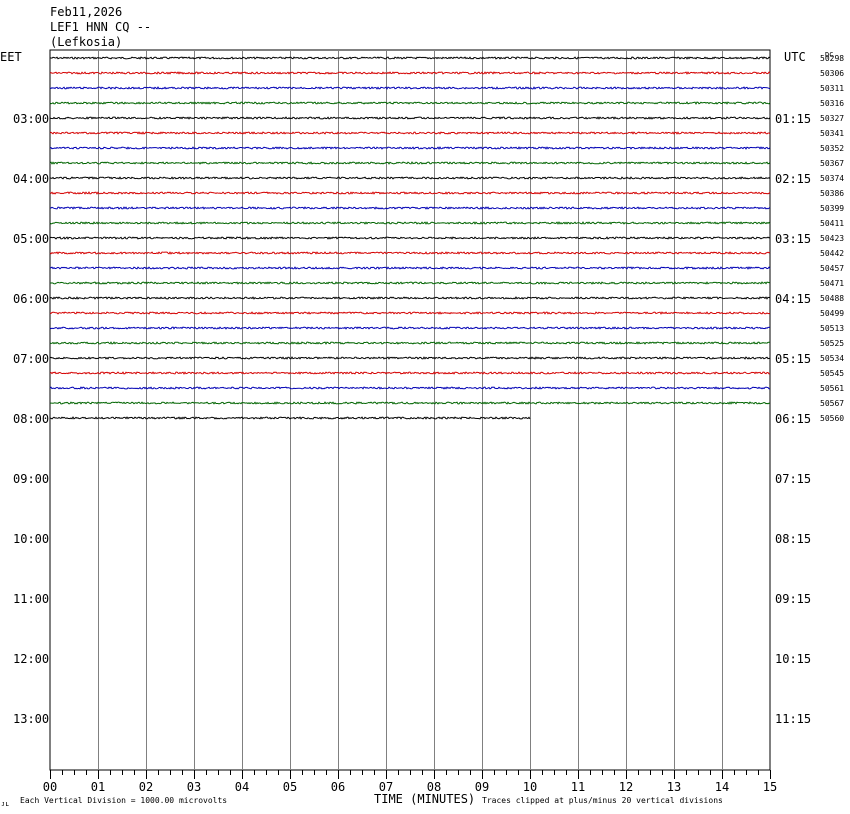 The image size is (850, 814). Describe the element at coordinates (410, 782) in the screenshot. I see `x-axis: 00 01 02 03 04 05 06 07 08 09 10 11 12 13 14 15` at that location.